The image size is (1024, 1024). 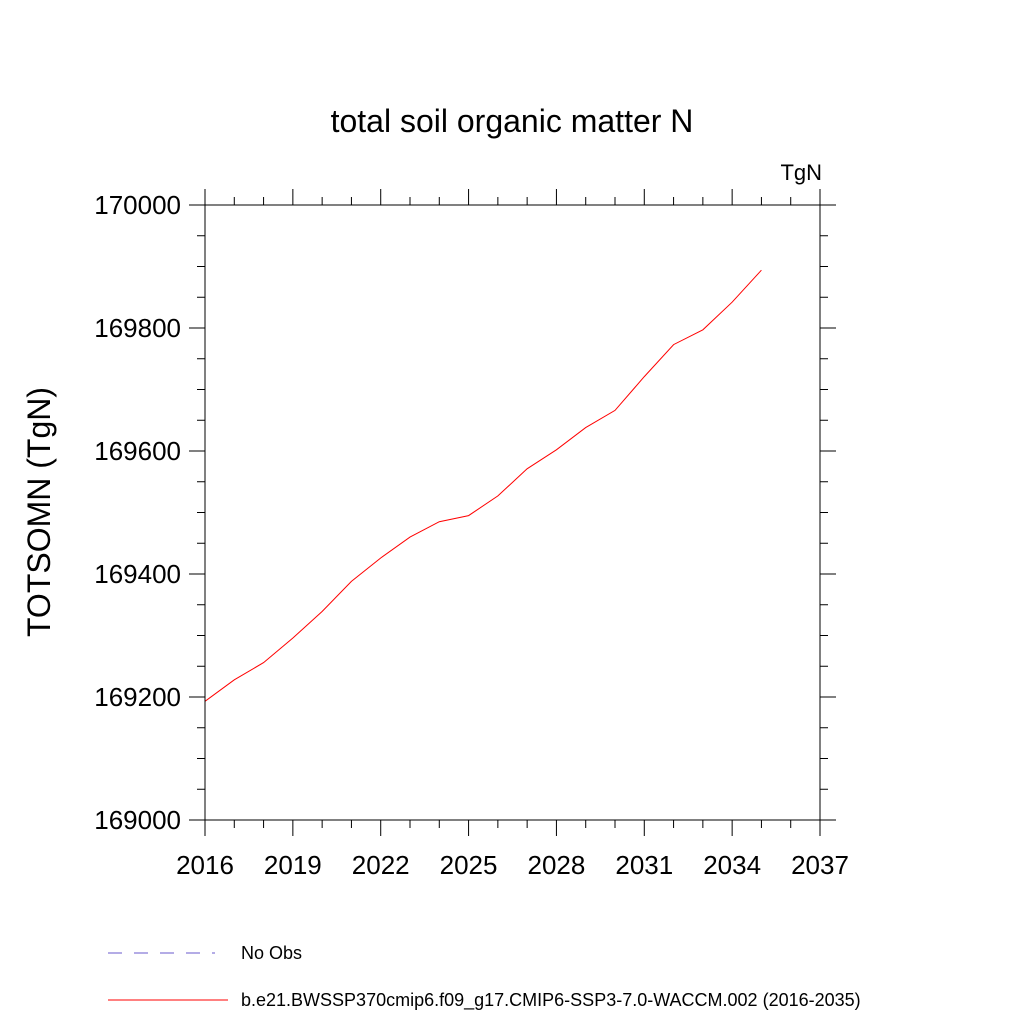 I want to click on y-tick-label: 170000, so click(x=137, y=205).